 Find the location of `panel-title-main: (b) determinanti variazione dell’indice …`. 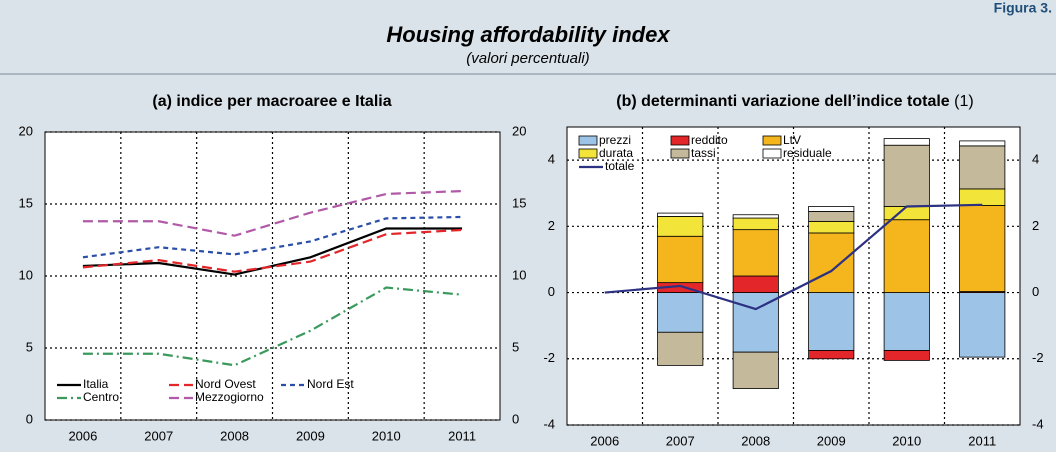

panel-title-main: (b) determinanti variazione dell’indice … is located at coordinates (783, 101).